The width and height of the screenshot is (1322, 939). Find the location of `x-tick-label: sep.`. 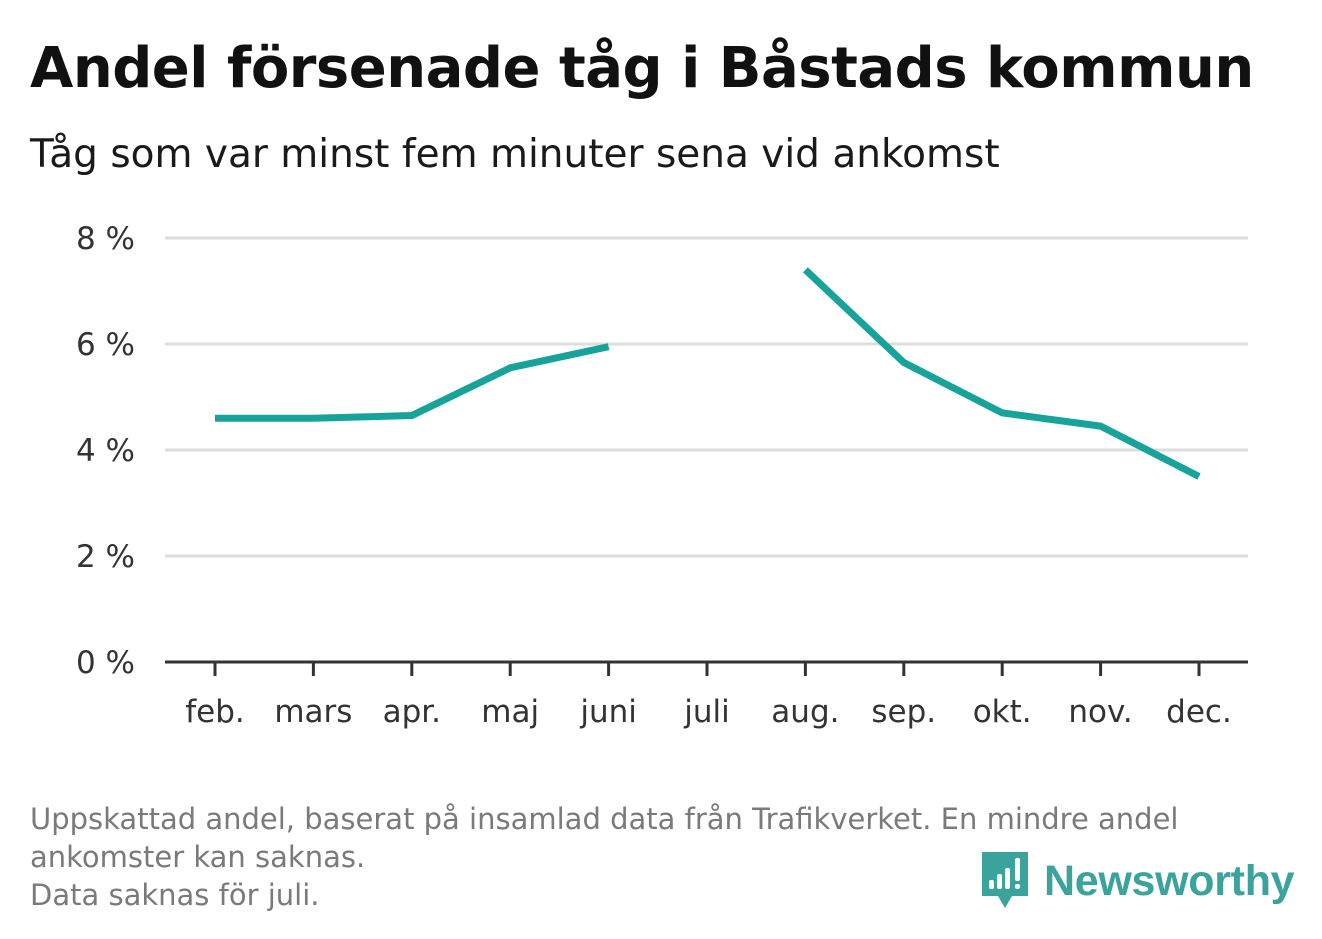

x-tick-label: sep. is located at coordinates (903, 712).